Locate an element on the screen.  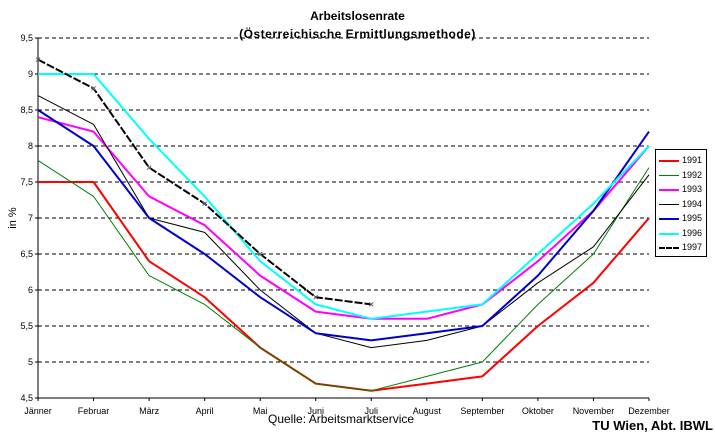
legend-label: 1991 is located at coordinates (692, 160).